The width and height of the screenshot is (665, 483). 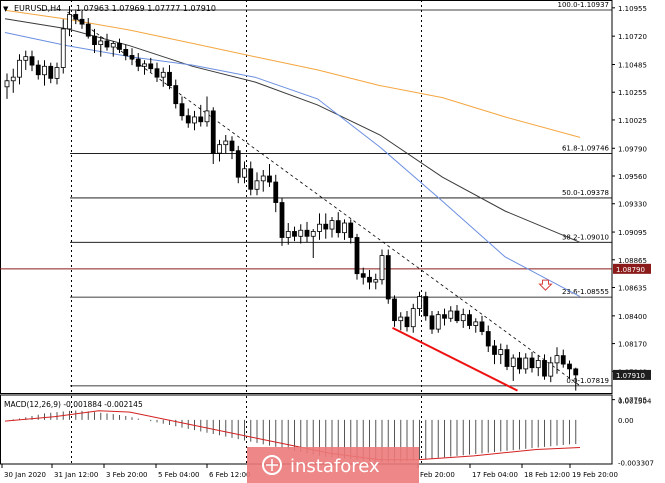 What do you see at coordinates (632, 93) in the screenshot?
I see `price-tick-label: 1.10255` at bounding box center [632, 93].